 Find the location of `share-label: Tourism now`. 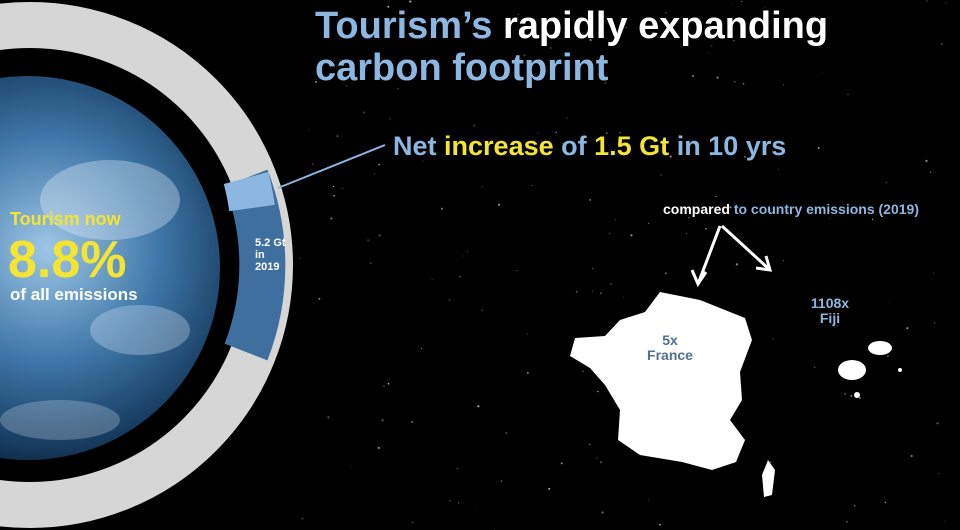

share-label: Tourism now is located at coordinates (66, 219).